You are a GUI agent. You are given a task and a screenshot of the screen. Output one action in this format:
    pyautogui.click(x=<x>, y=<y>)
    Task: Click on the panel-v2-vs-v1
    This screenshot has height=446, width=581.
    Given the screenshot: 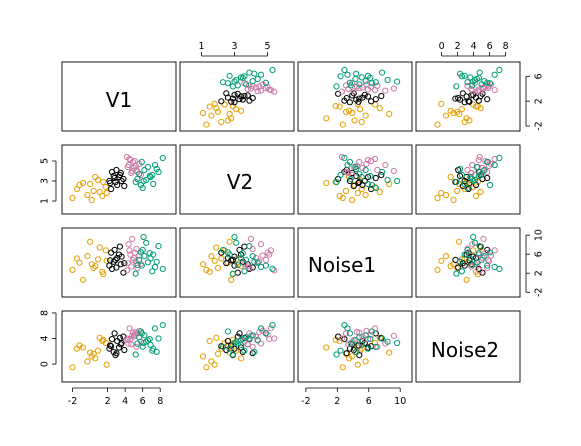 What is the action you would take?
    pyautogui.click(x=117, y=178)
    